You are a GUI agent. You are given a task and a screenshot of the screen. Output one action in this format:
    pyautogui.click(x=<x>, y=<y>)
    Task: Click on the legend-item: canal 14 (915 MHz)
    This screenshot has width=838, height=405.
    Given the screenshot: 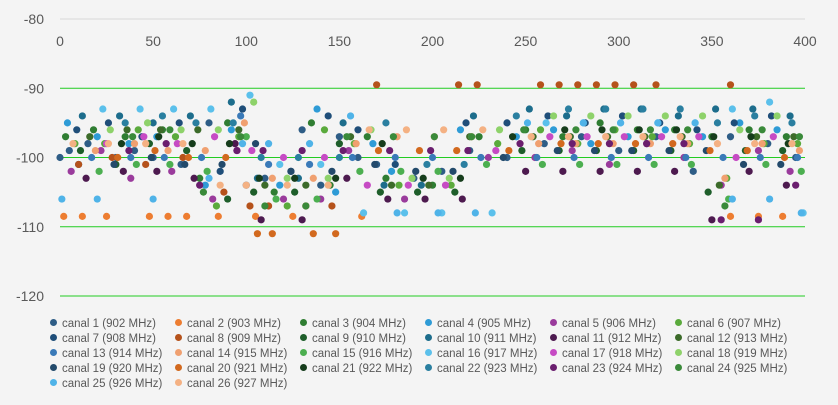 What is the action you would take?
    pyautogui.click(x=231, y=354)
    